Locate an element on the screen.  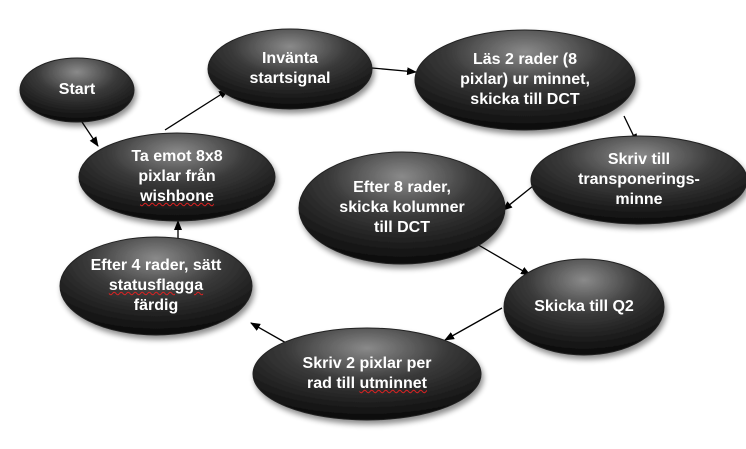
node-label-take: Ta emot 8x8 pixlar från wishbone is located at coordinates (177, 176).